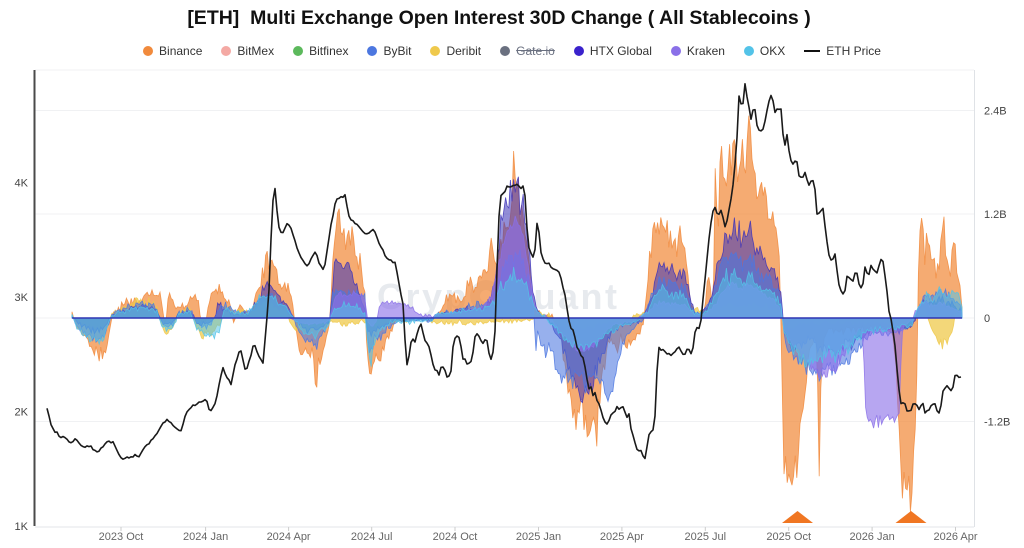  What do you see at coordinates (995, 215) in the screenshot?
I see `svg-text: 1.2B` at bounding box center [995, 215].